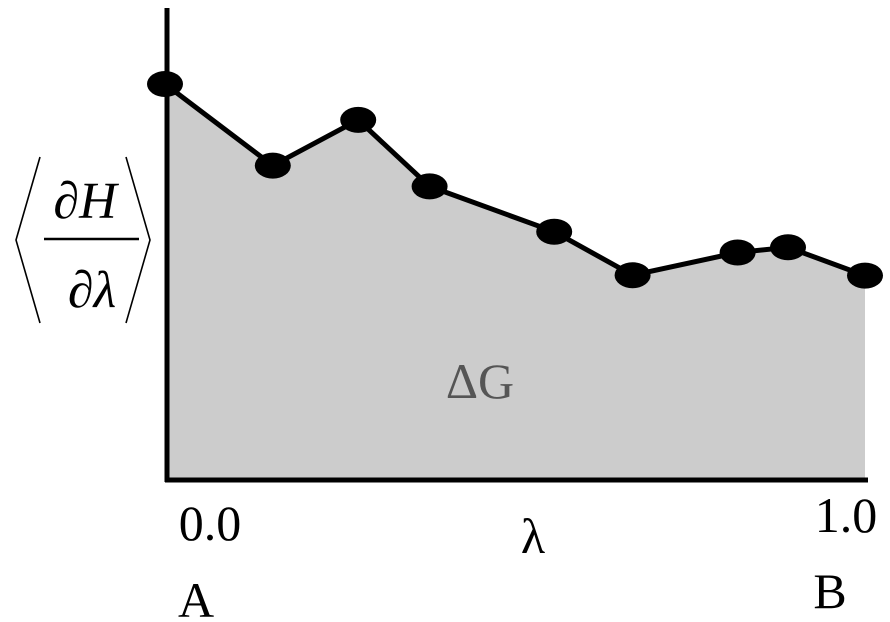 Image resolution: width=890 pixels, height=622 pixels. Describe the element at coordinates (480, 381) in the screenshot. I see `area-label: ΔG` at that location.